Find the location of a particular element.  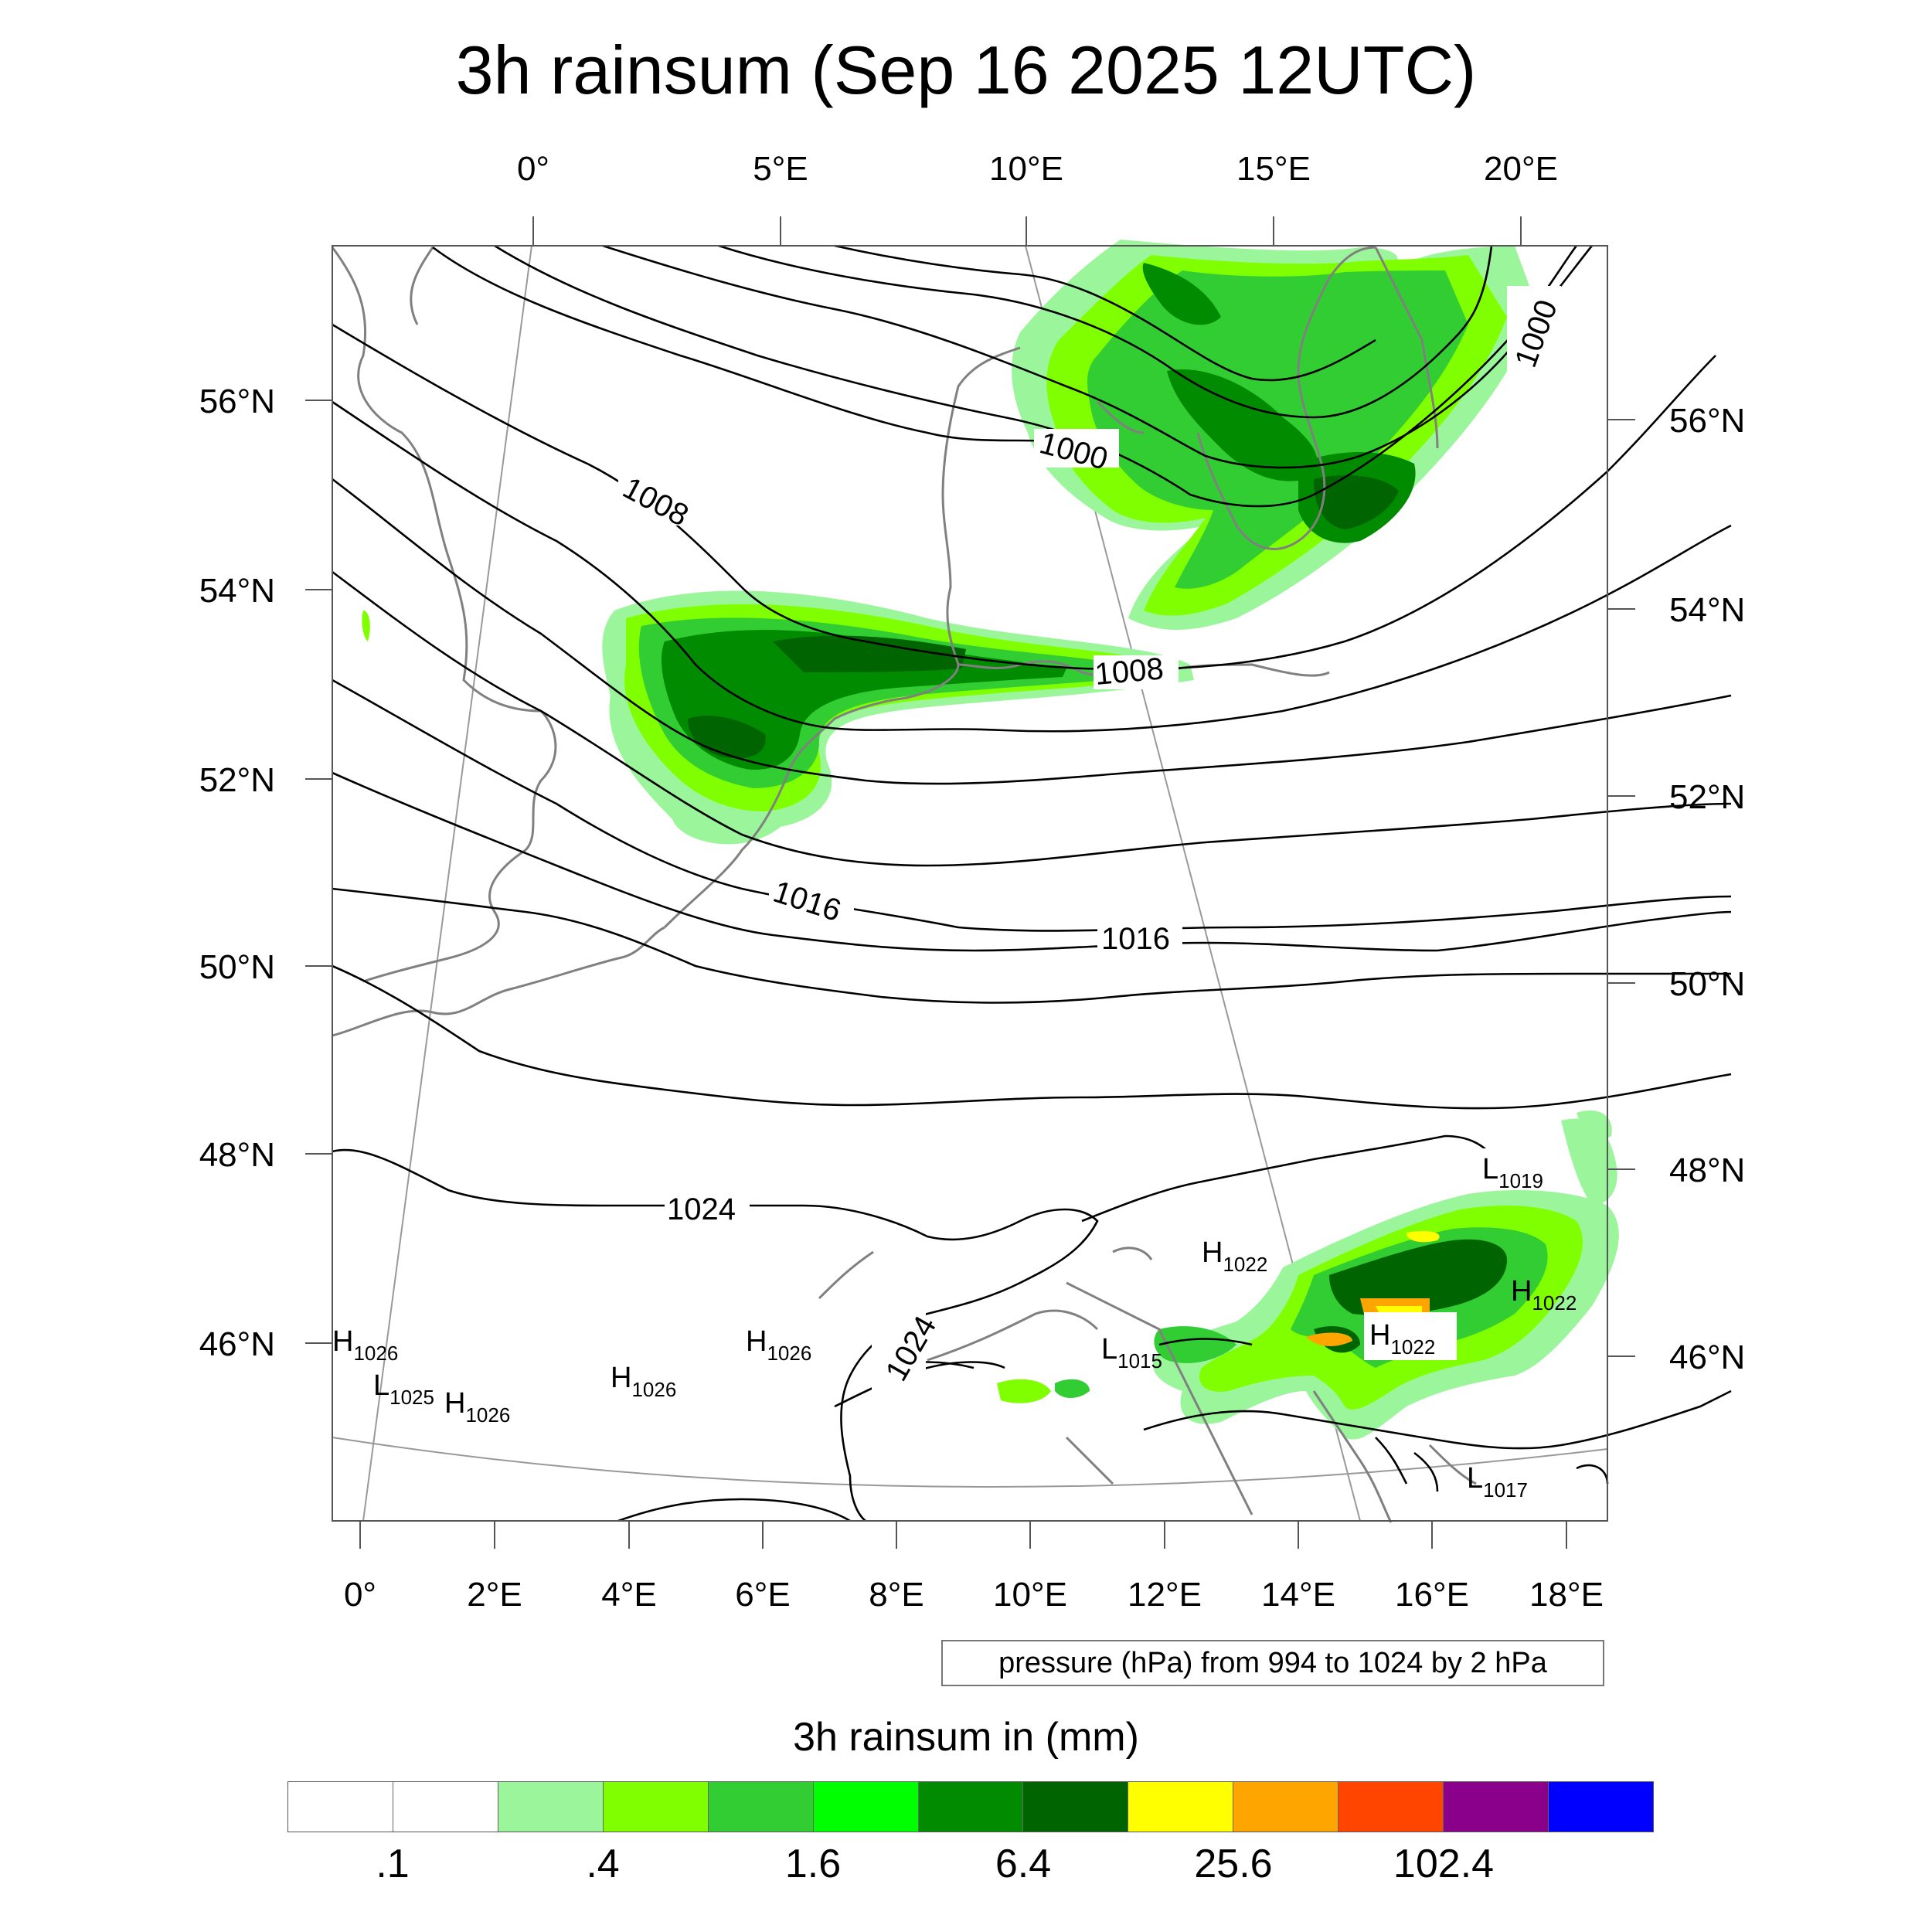

pressure-system-label: L1017 is located at coordinates (1497, 1482).